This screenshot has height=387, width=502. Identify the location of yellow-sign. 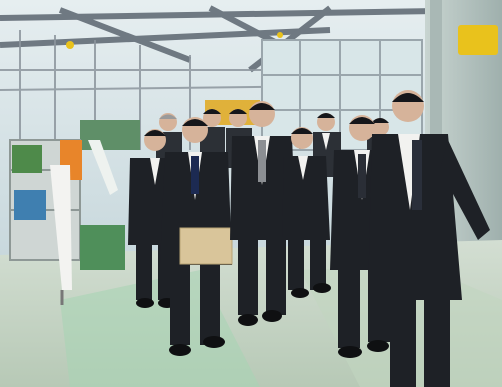
(478, 40).